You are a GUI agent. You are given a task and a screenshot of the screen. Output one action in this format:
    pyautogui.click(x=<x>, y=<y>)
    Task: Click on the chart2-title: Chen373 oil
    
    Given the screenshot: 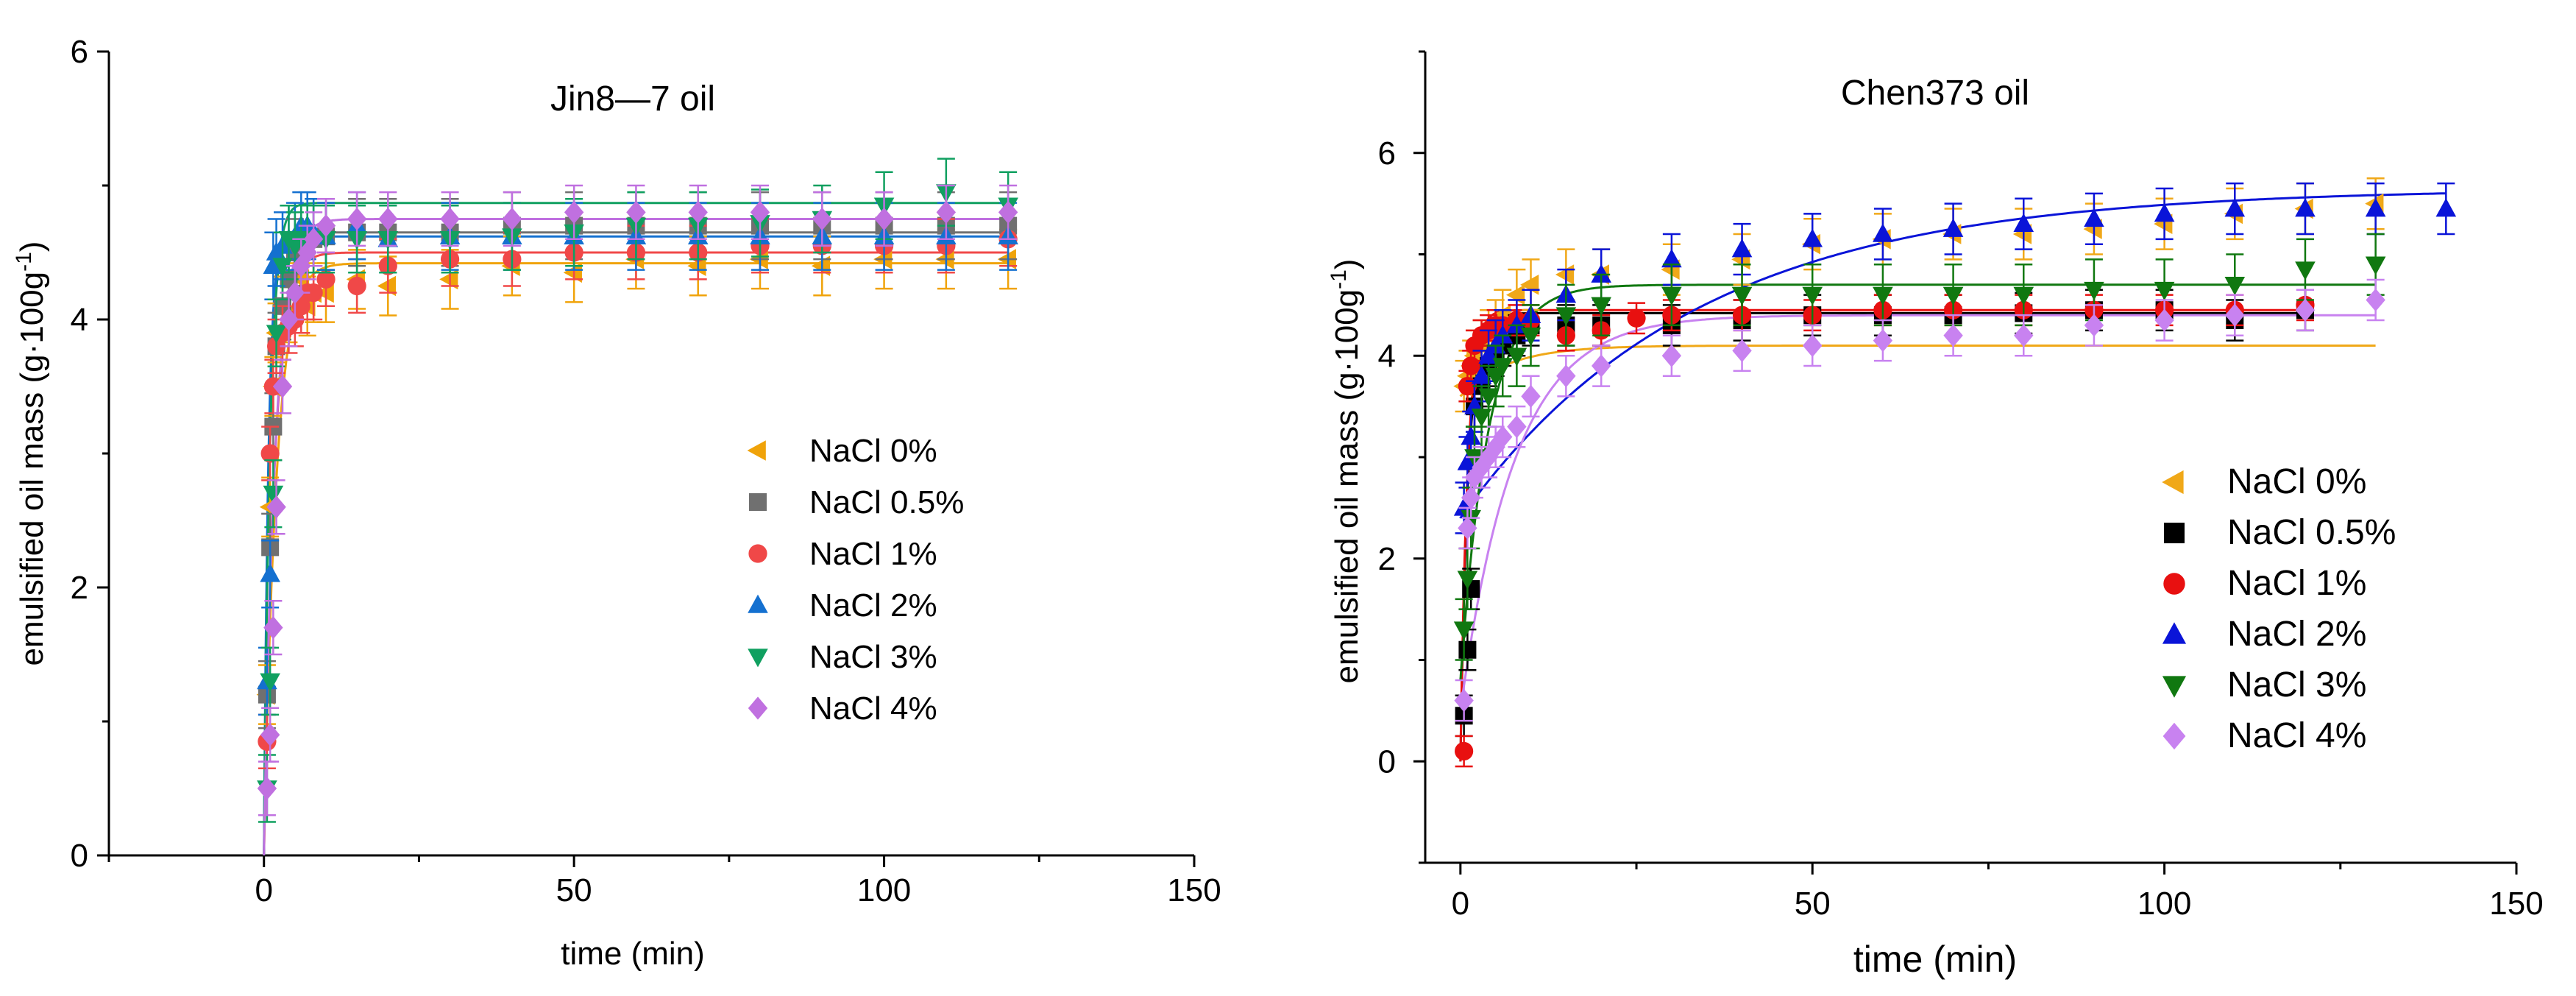 What is the action you would take?
    pyautogui.click(x=1935, y=93)
    